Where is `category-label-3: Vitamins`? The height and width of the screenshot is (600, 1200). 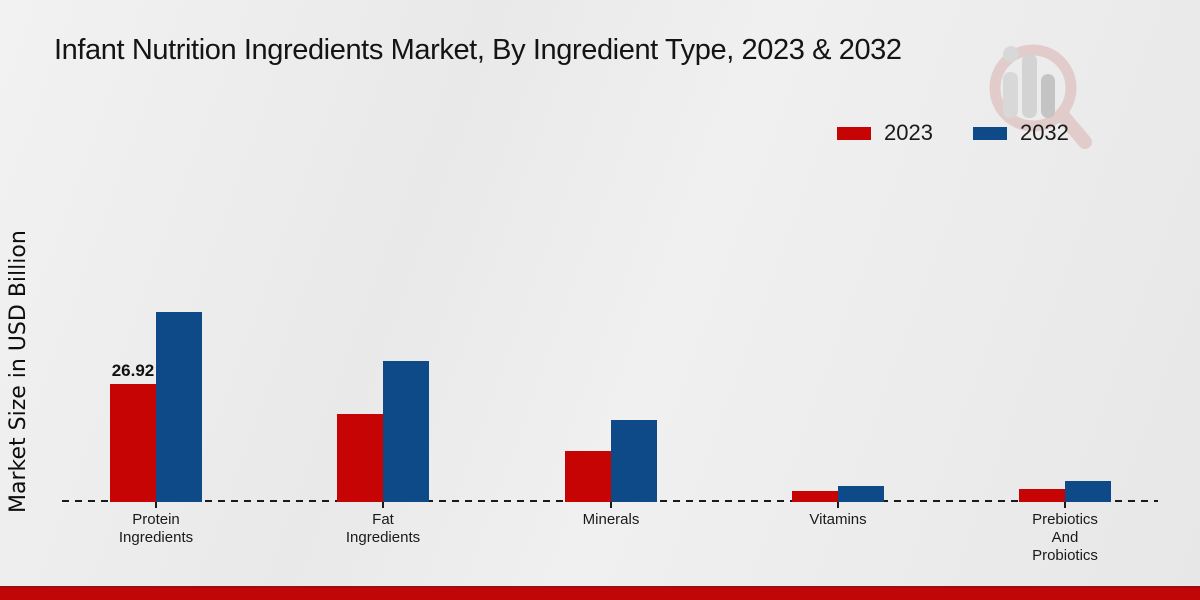 category-label-3: Vitamins is located at coordinates (838, 519).